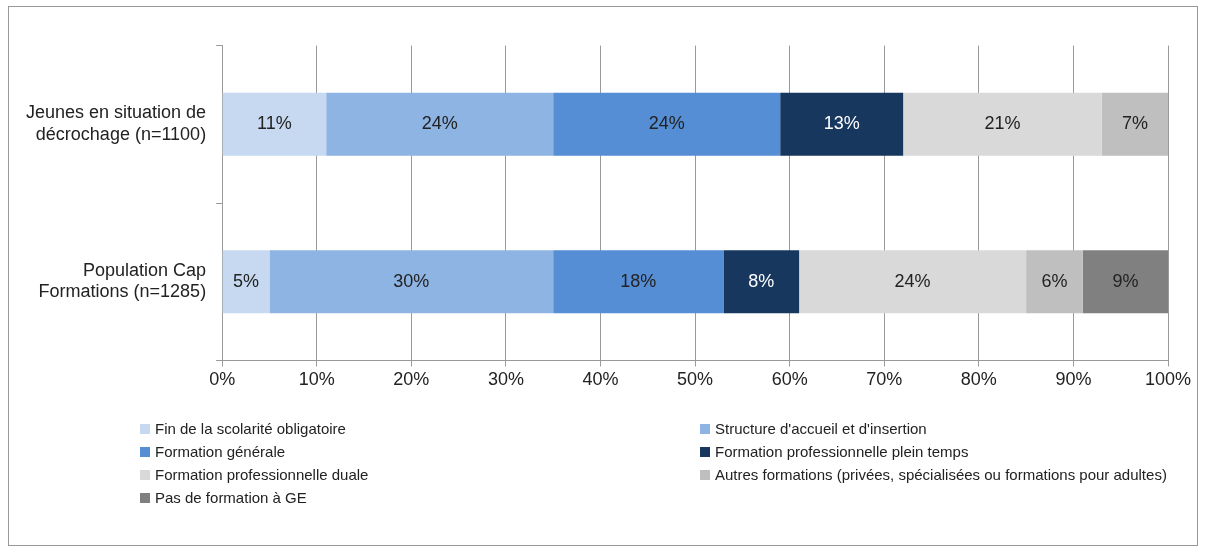 This screenshot has width=1208, height=550. I want to click on legend-label: Formation professionnelle duale, so click(262, 474).